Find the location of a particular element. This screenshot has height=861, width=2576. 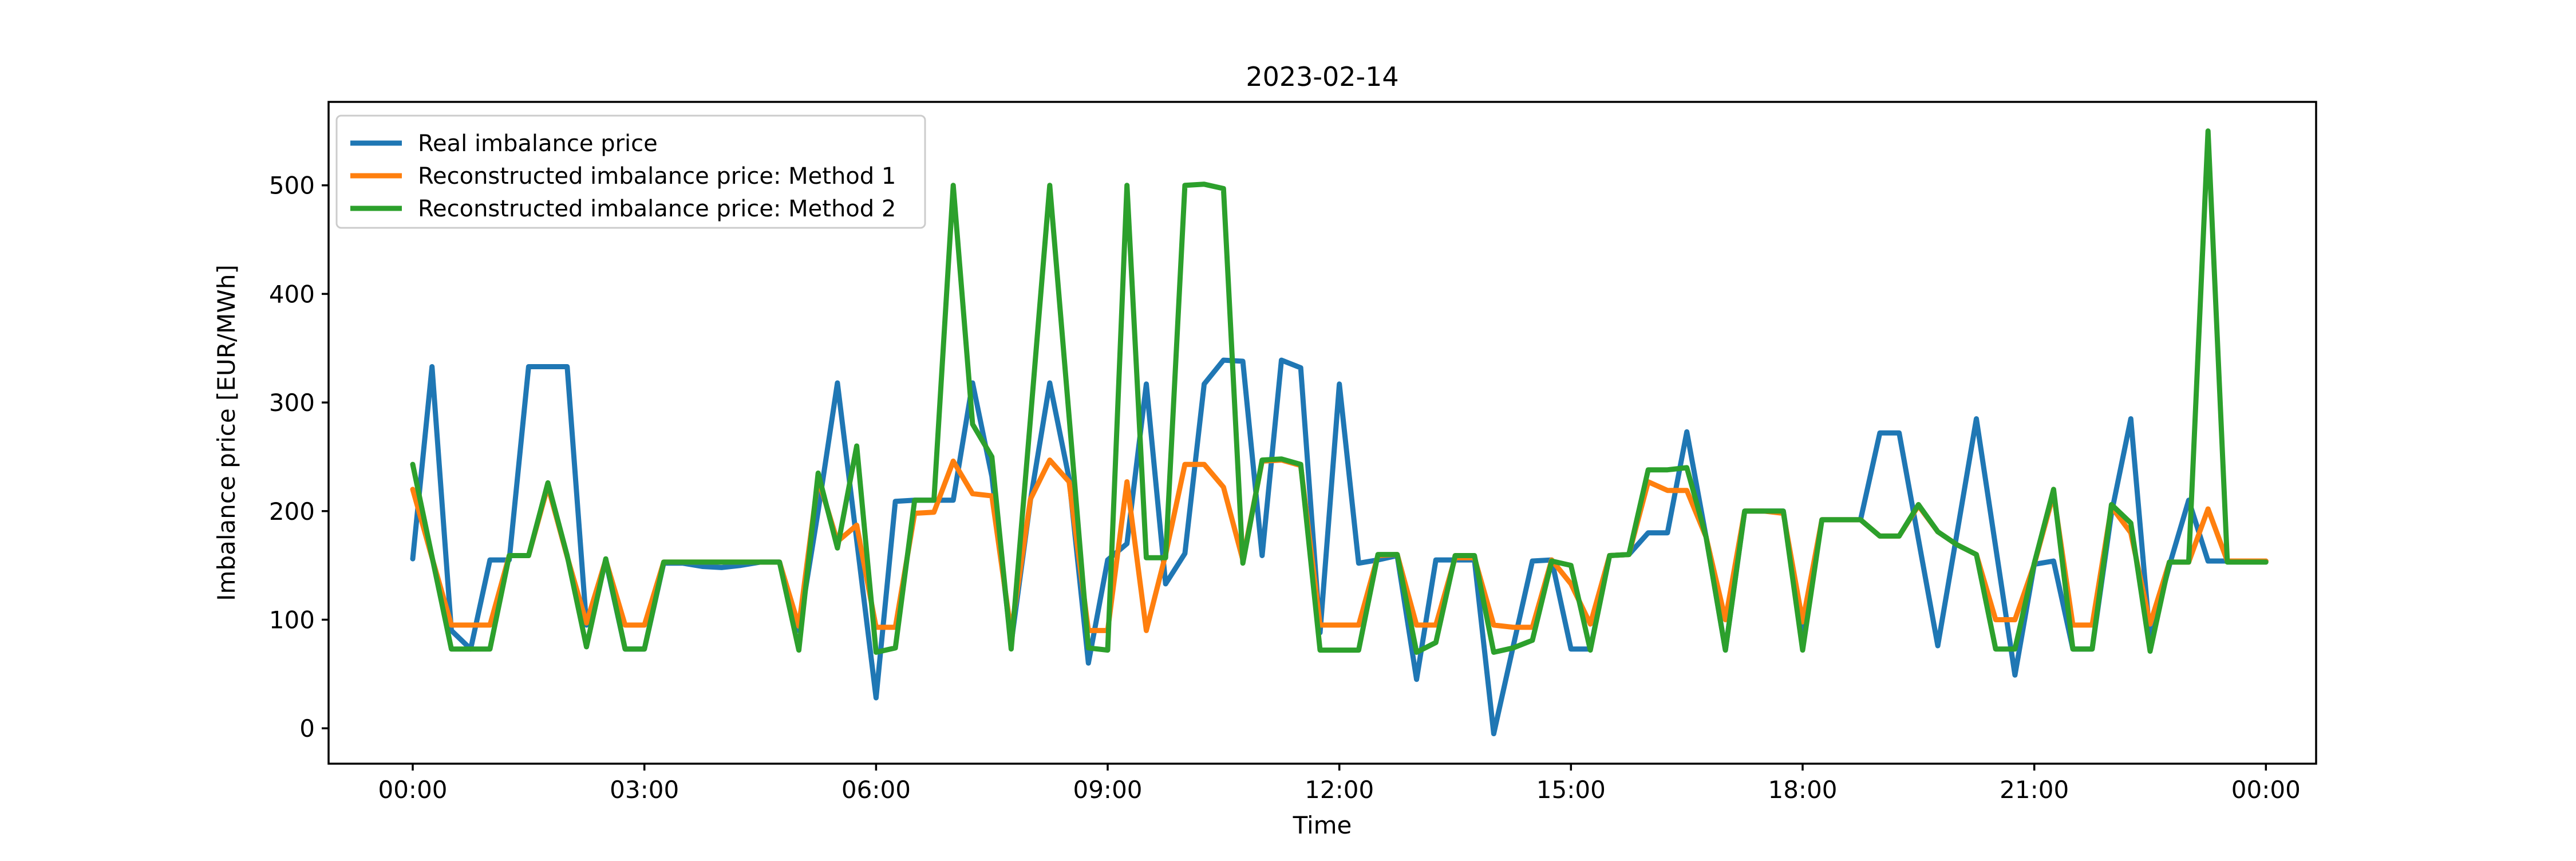

x-tick-label: 21:00 is located at coordinates (2034, 790).